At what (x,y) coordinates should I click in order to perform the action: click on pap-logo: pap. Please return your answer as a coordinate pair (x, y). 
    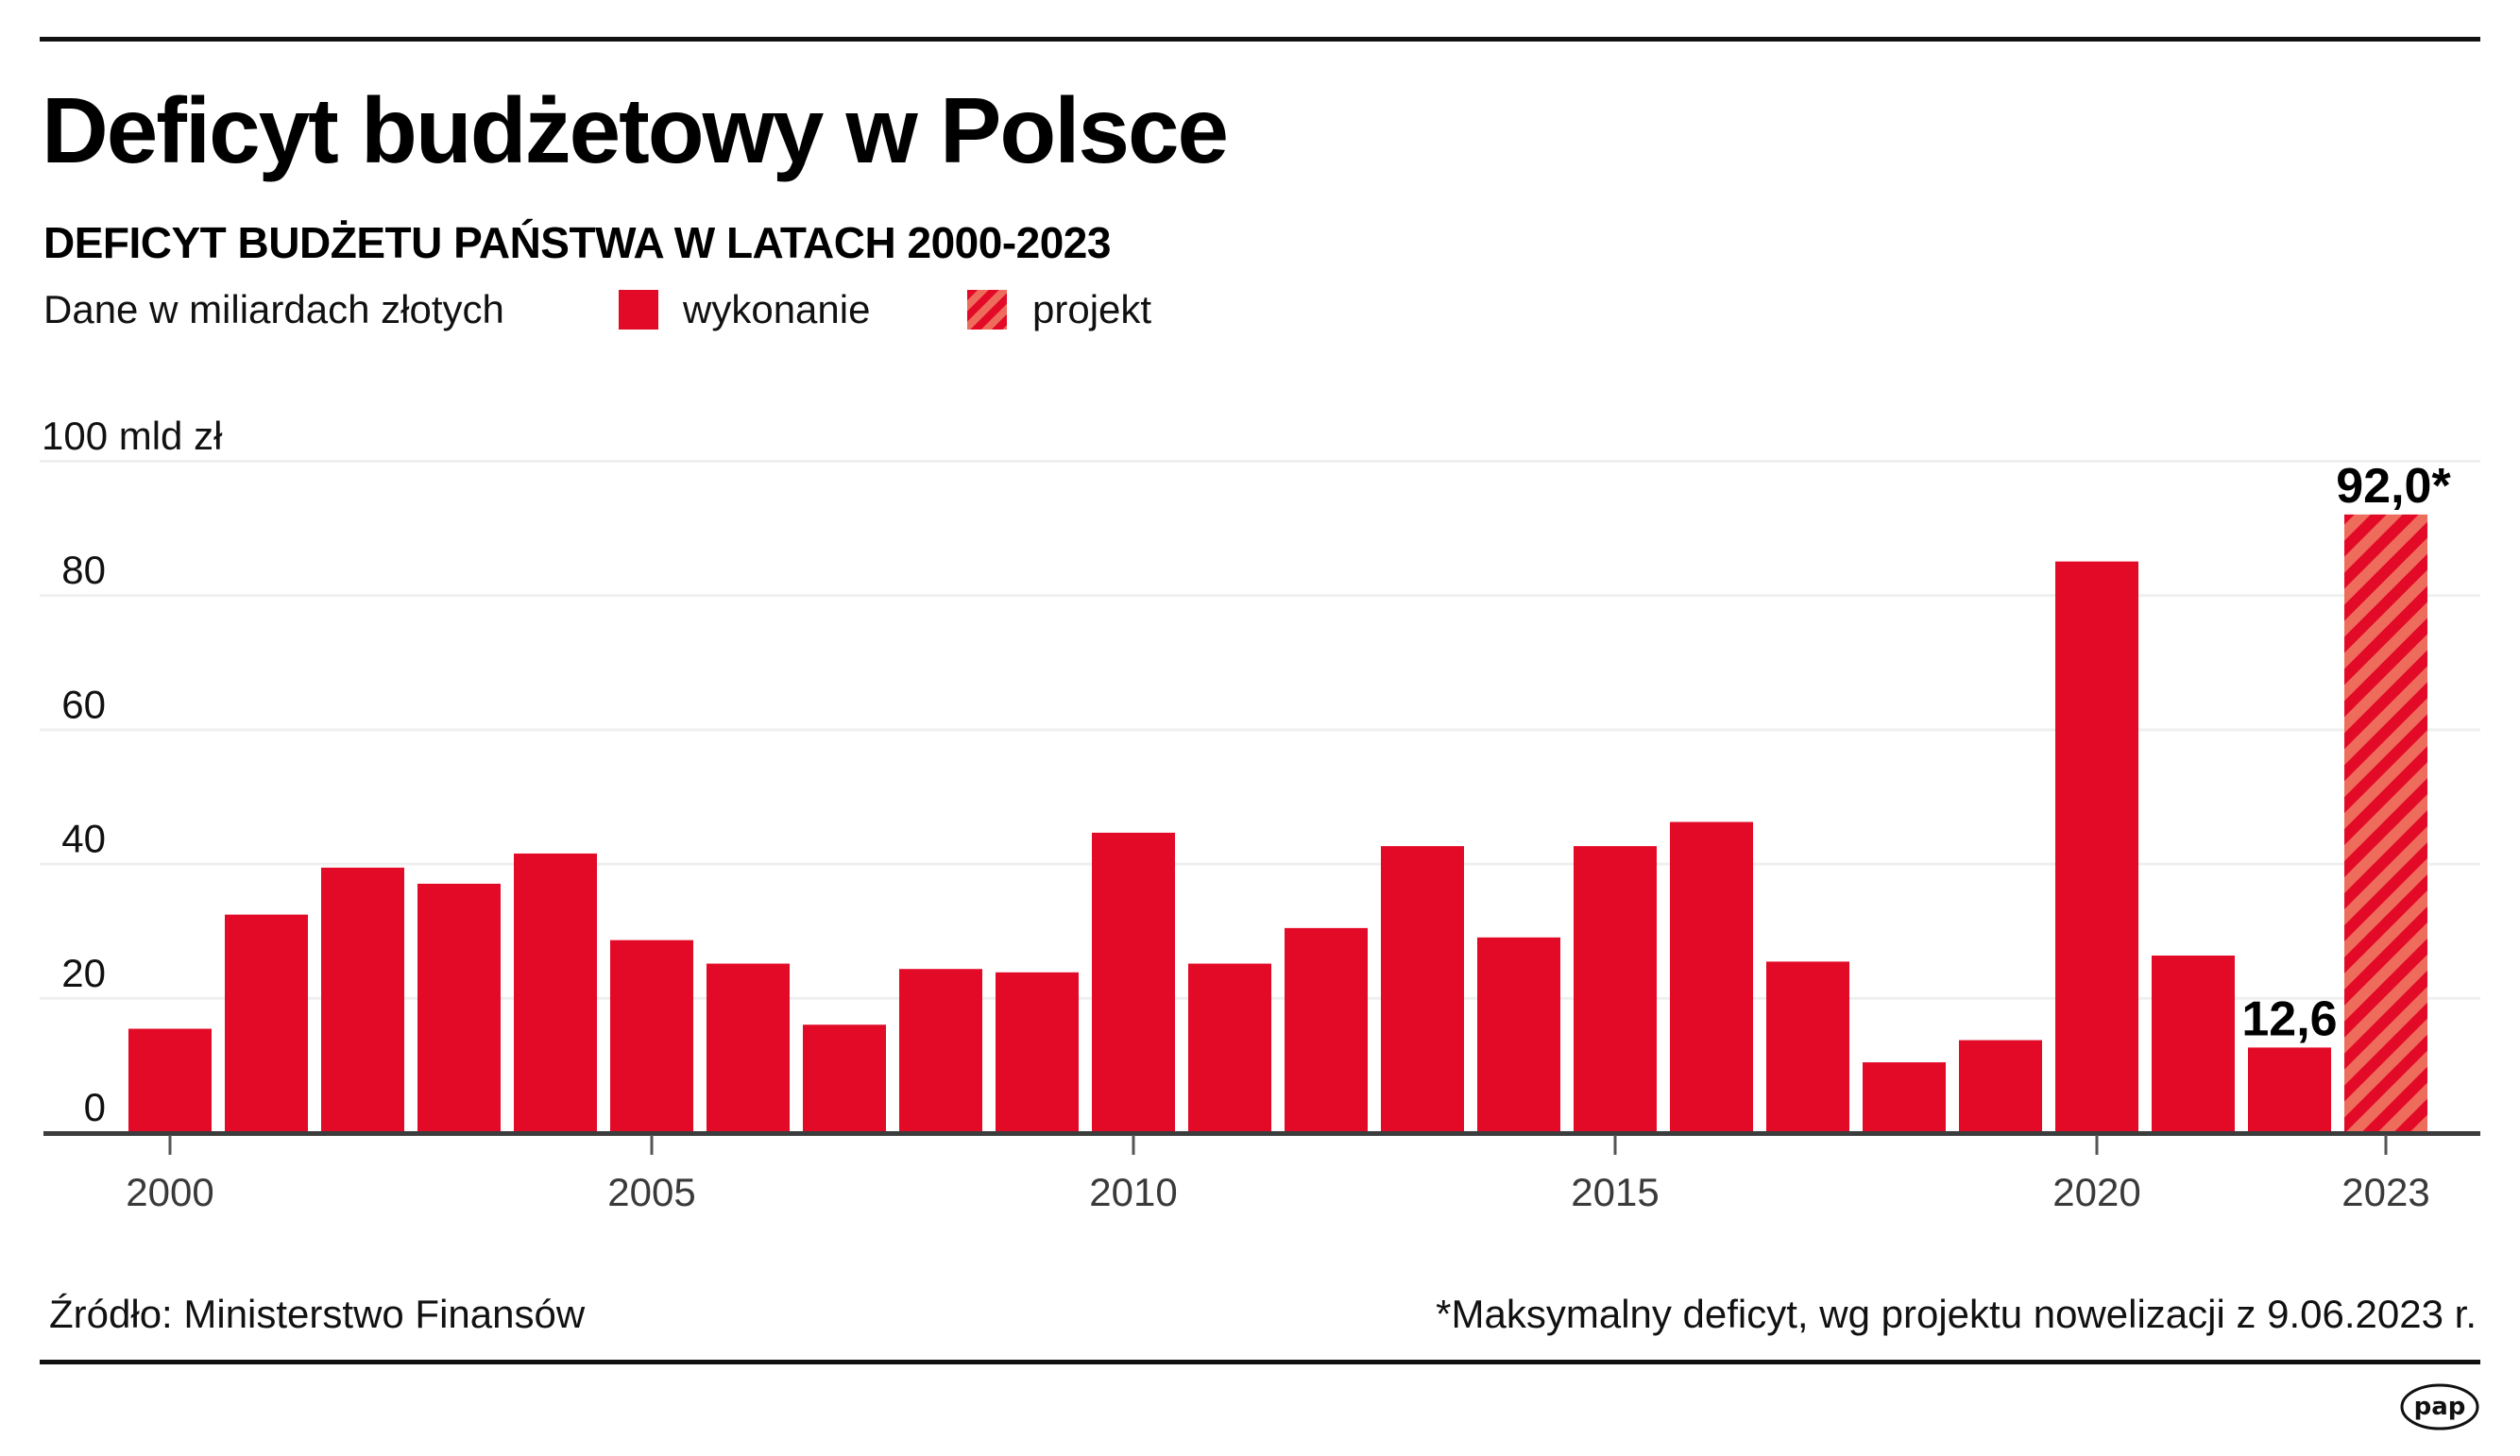
    Looking at the image, I should click on (2440, 1407).